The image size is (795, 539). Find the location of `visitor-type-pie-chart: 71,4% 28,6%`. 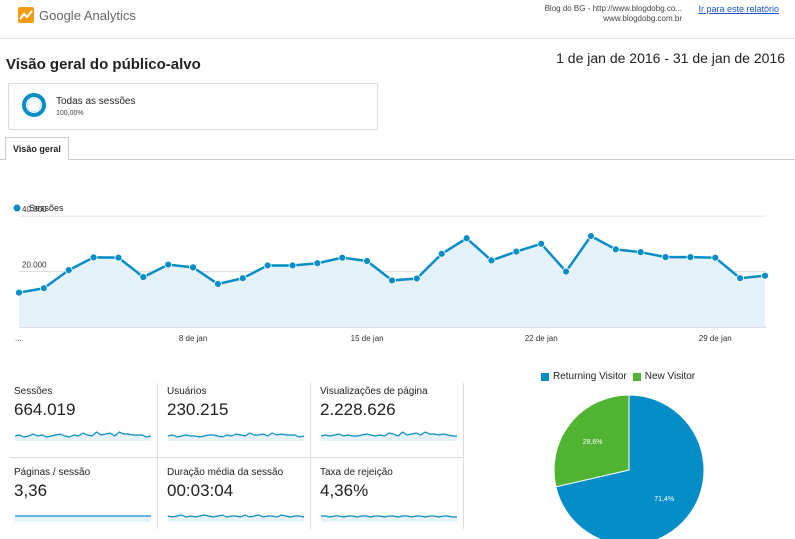

visitor-type-pie-chart: 71,4% 28,6% is located at coordinates (629, 466).